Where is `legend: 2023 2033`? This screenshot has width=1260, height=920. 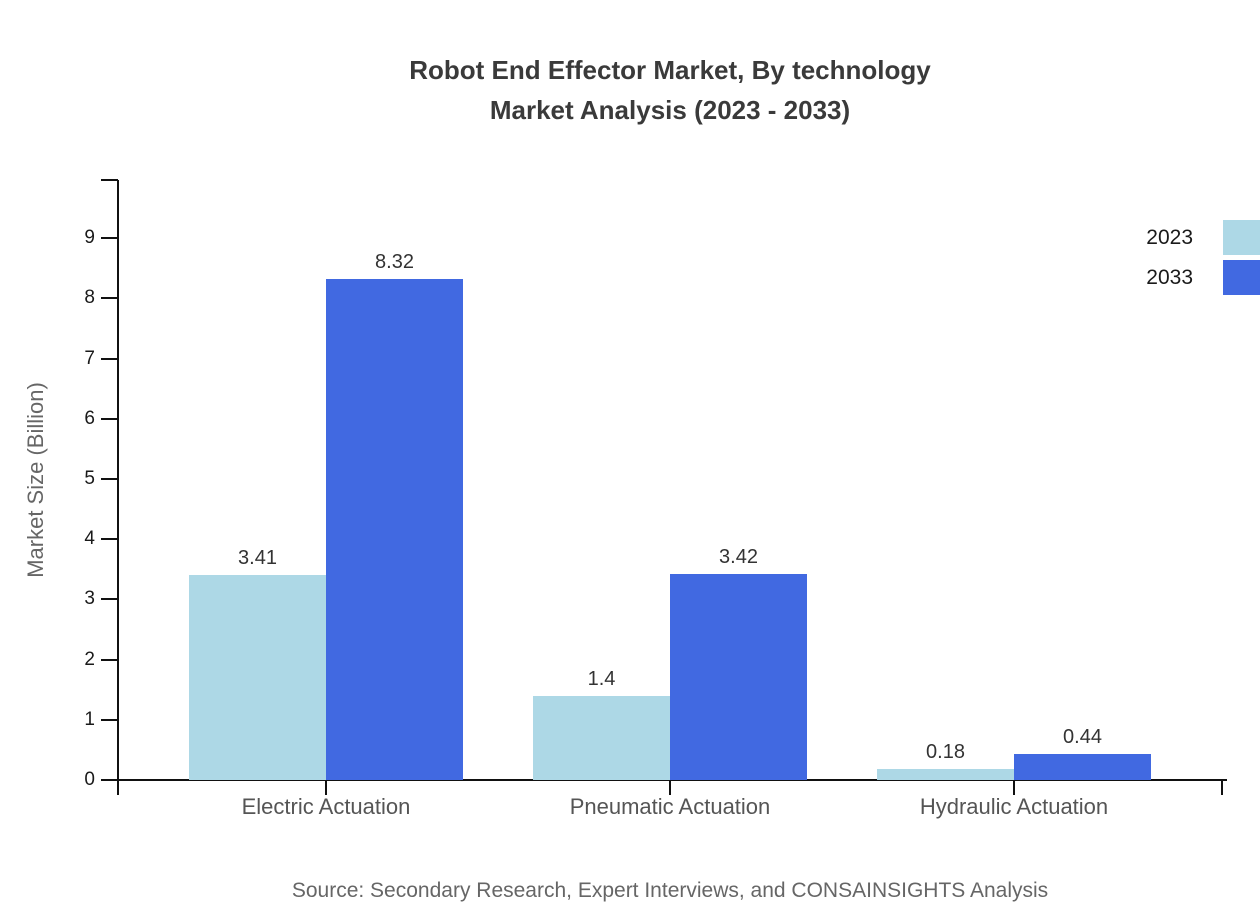 legend: 2023 2033 is located at coordinates (1203, 260).